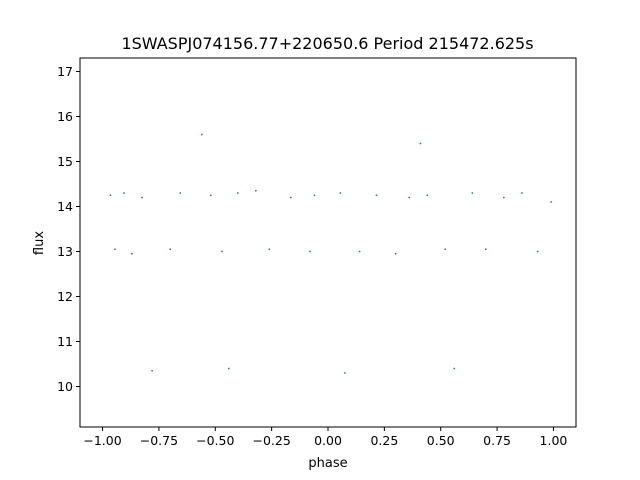 Image resolution: width=640 pixels, height=480 pixels. What do you see at coordinates (65, 116) in the screenshot?
I see `y-tick-label: 16` at bounding box center [65, 116].